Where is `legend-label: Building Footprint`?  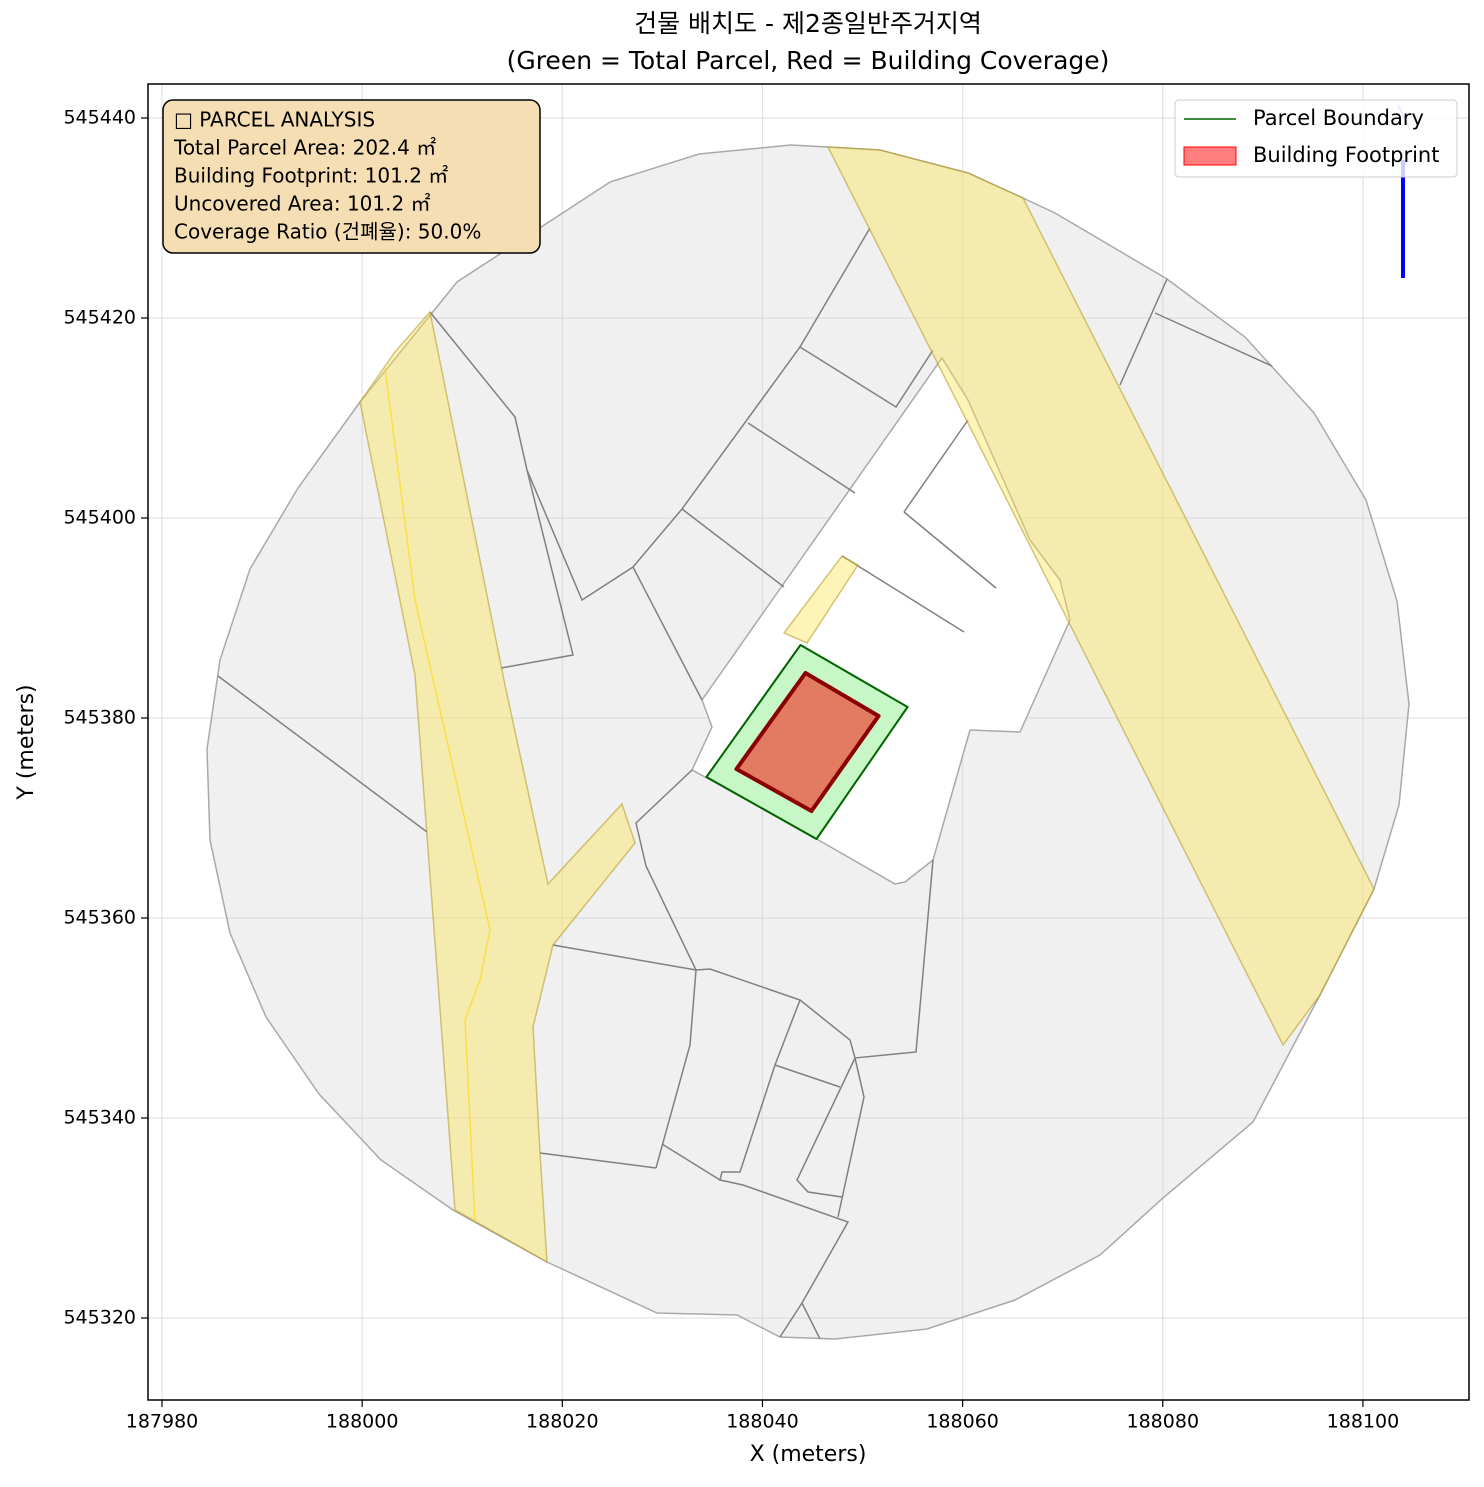
legend-label: Building Footprint is located at coordinates (1346, 155).